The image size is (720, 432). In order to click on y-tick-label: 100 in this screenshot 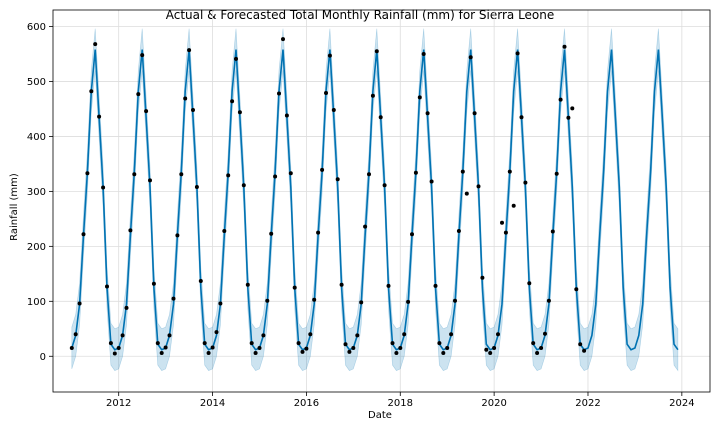, I will do `click(36, 302)`.